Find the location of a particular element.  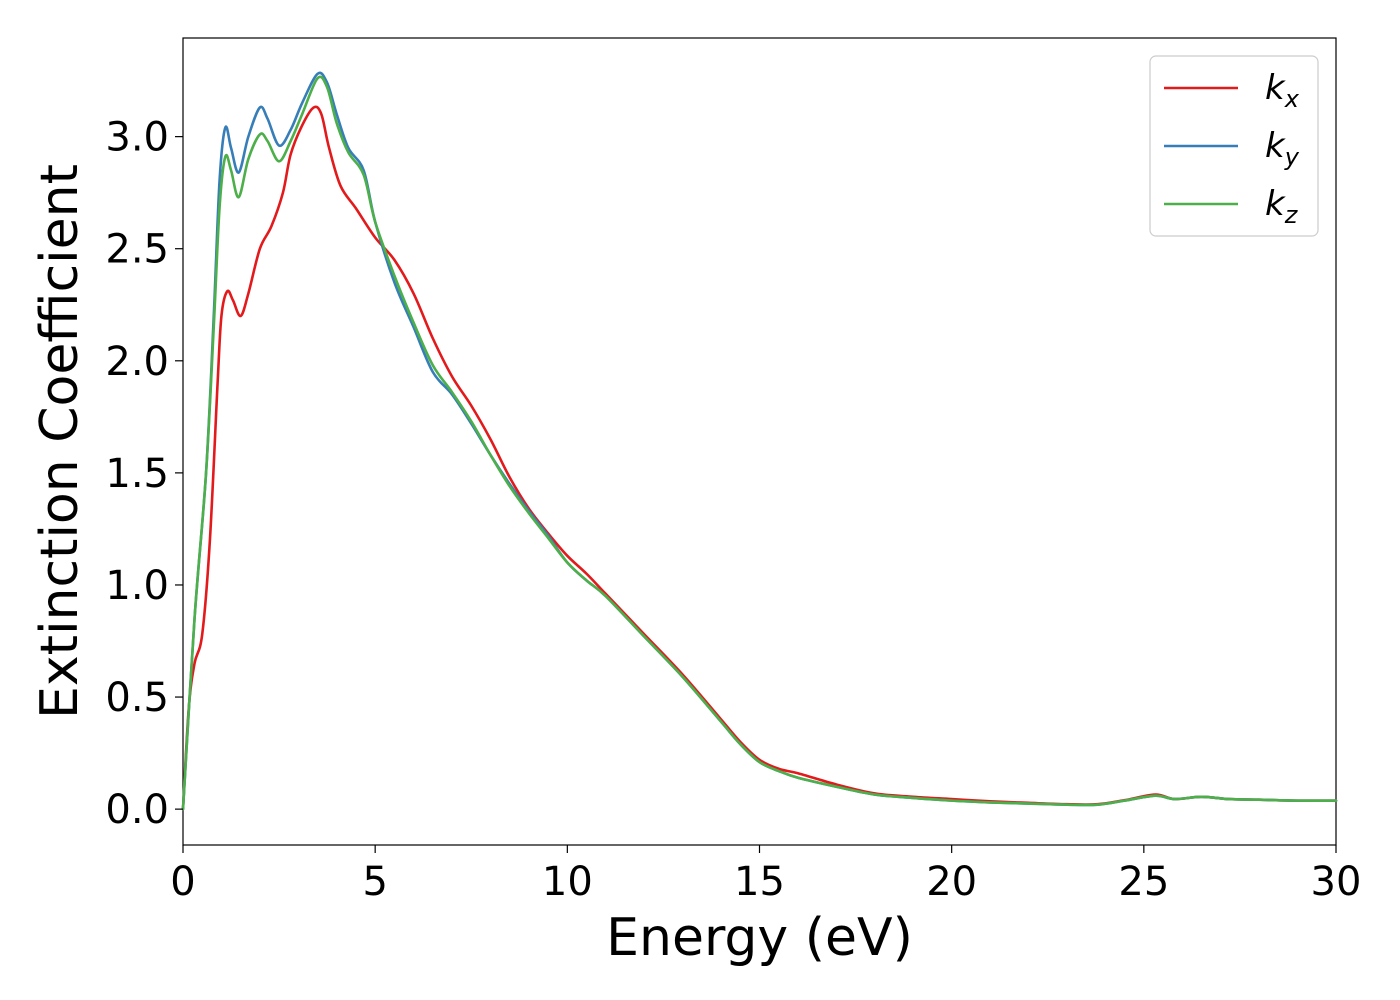

y-tick-label: 0.5 is located at coordinates (137, 698).